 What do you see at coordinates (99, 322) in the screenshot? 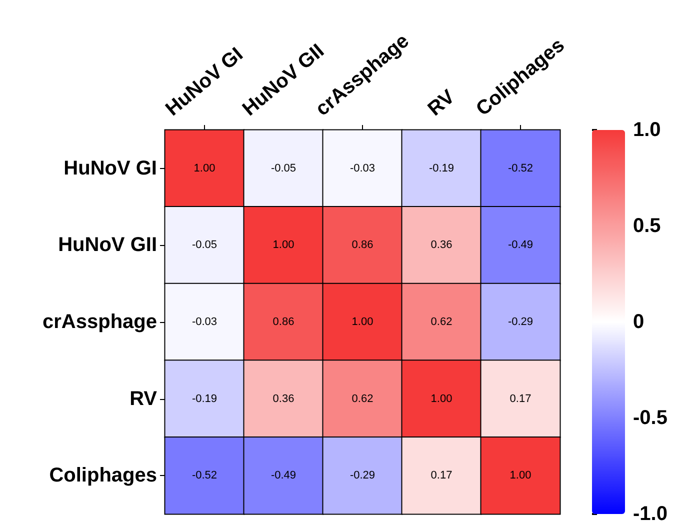
I see `y-tick-label: crAssphage` at bounding box center [99, 322].